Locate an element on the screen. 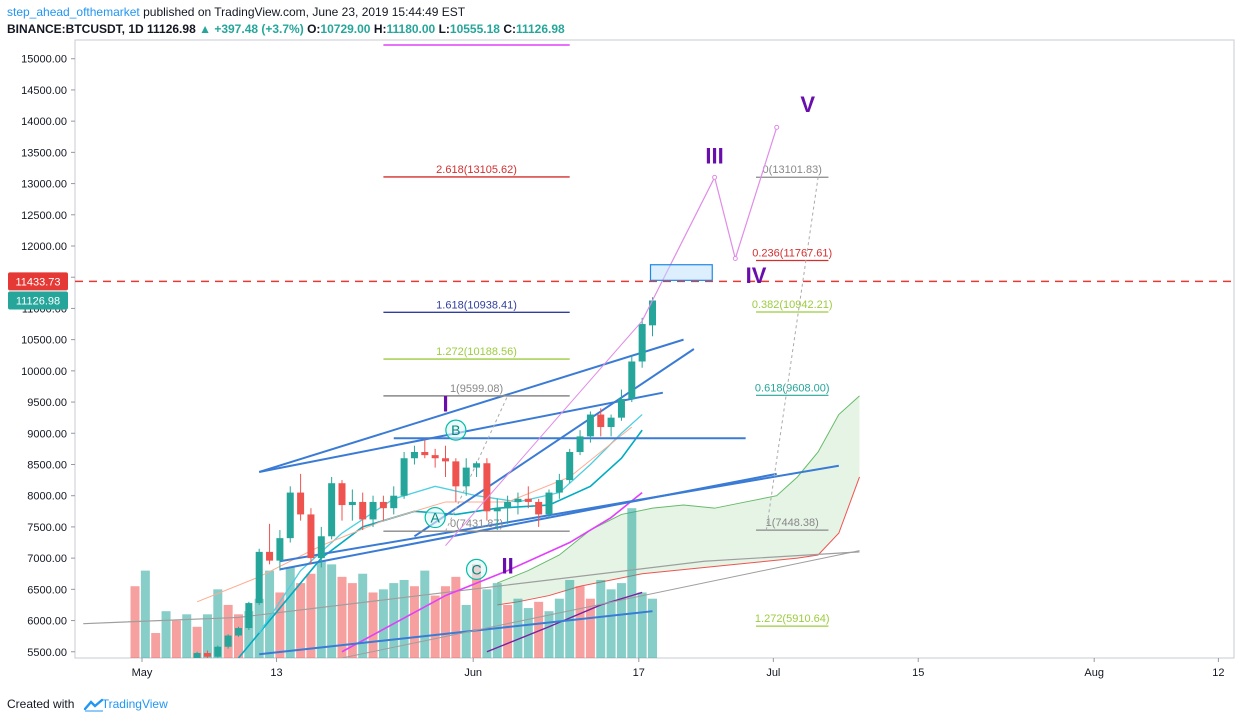  open-value: 10729.00 is located at coordinates (345, 29).